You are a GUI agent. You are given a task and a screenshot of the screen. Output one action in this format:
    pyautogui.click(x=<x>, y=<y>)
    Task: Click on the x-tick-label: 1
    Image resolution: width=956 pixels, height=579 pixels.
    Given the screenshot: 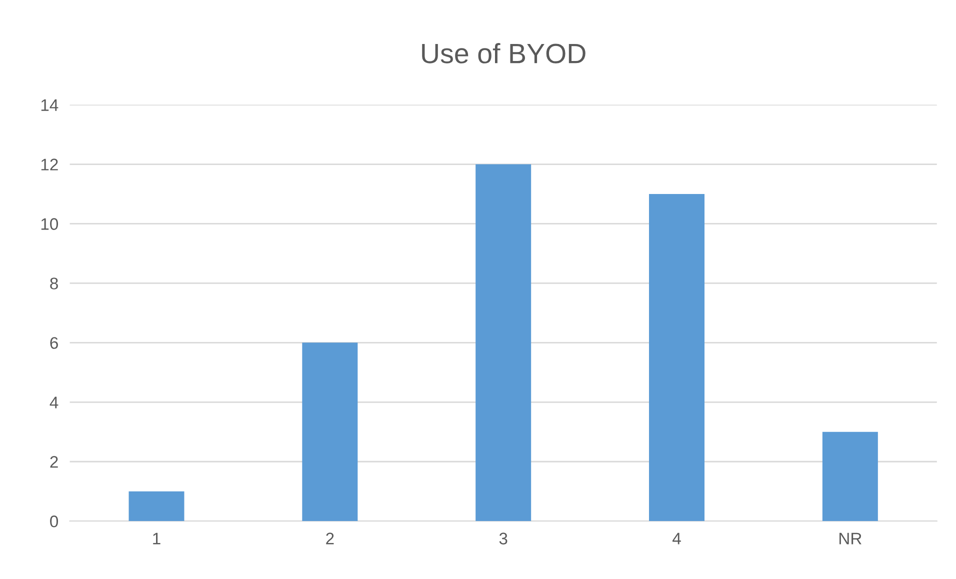 What is the action you would take?
    pyautogui.click(x=156, y=538)
    